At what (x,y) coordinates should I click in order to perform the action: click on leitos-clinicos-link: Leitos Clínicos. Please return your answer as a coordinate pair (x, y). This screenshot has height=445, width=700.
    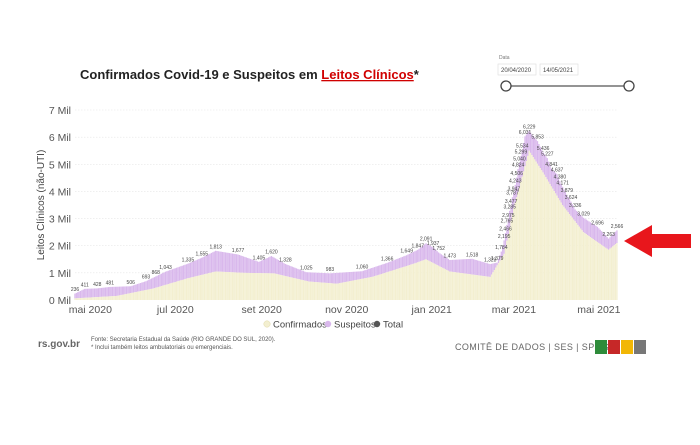
    Looking at the image, I should click on (367, 74).